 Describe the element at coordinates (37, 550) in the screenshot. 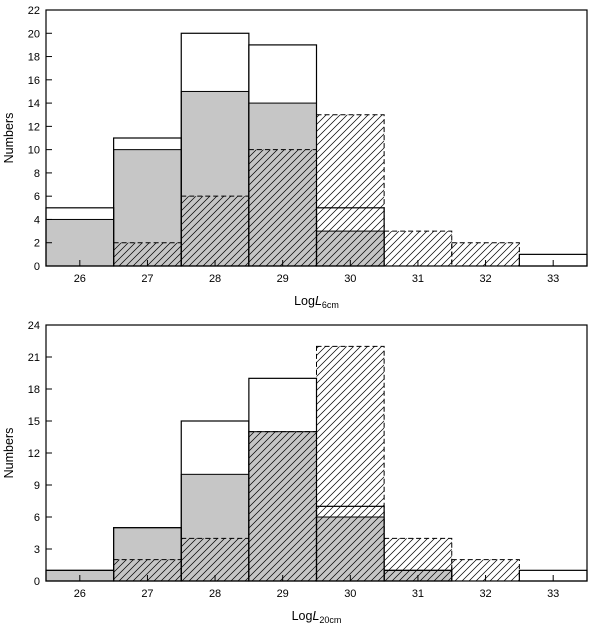

I see `y-tick-label: 3` at that location.